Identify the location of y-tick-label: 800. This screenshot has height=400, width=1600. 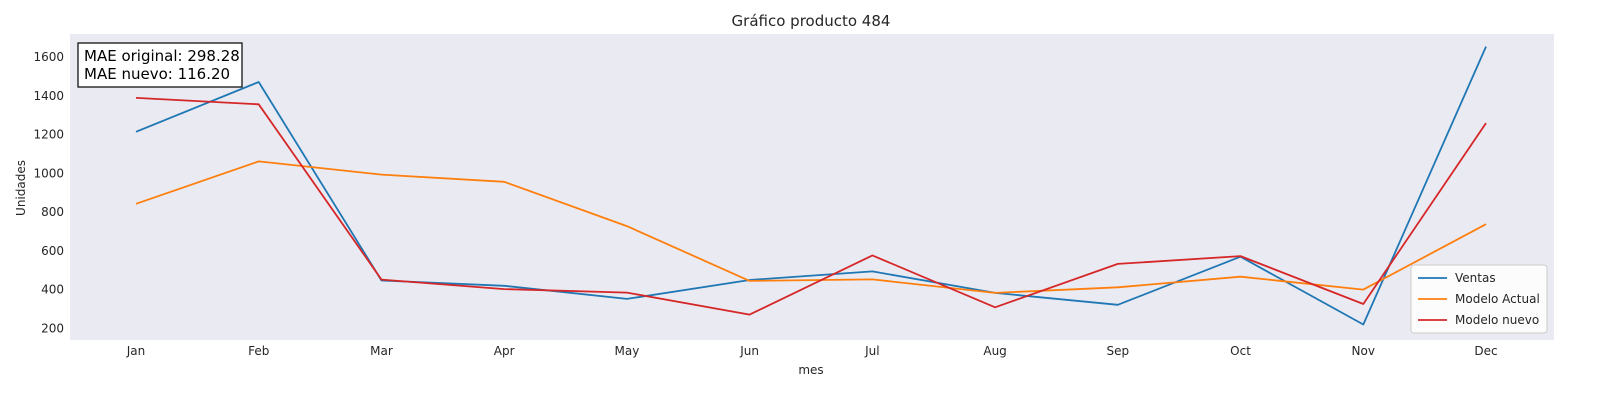
(52, 212).